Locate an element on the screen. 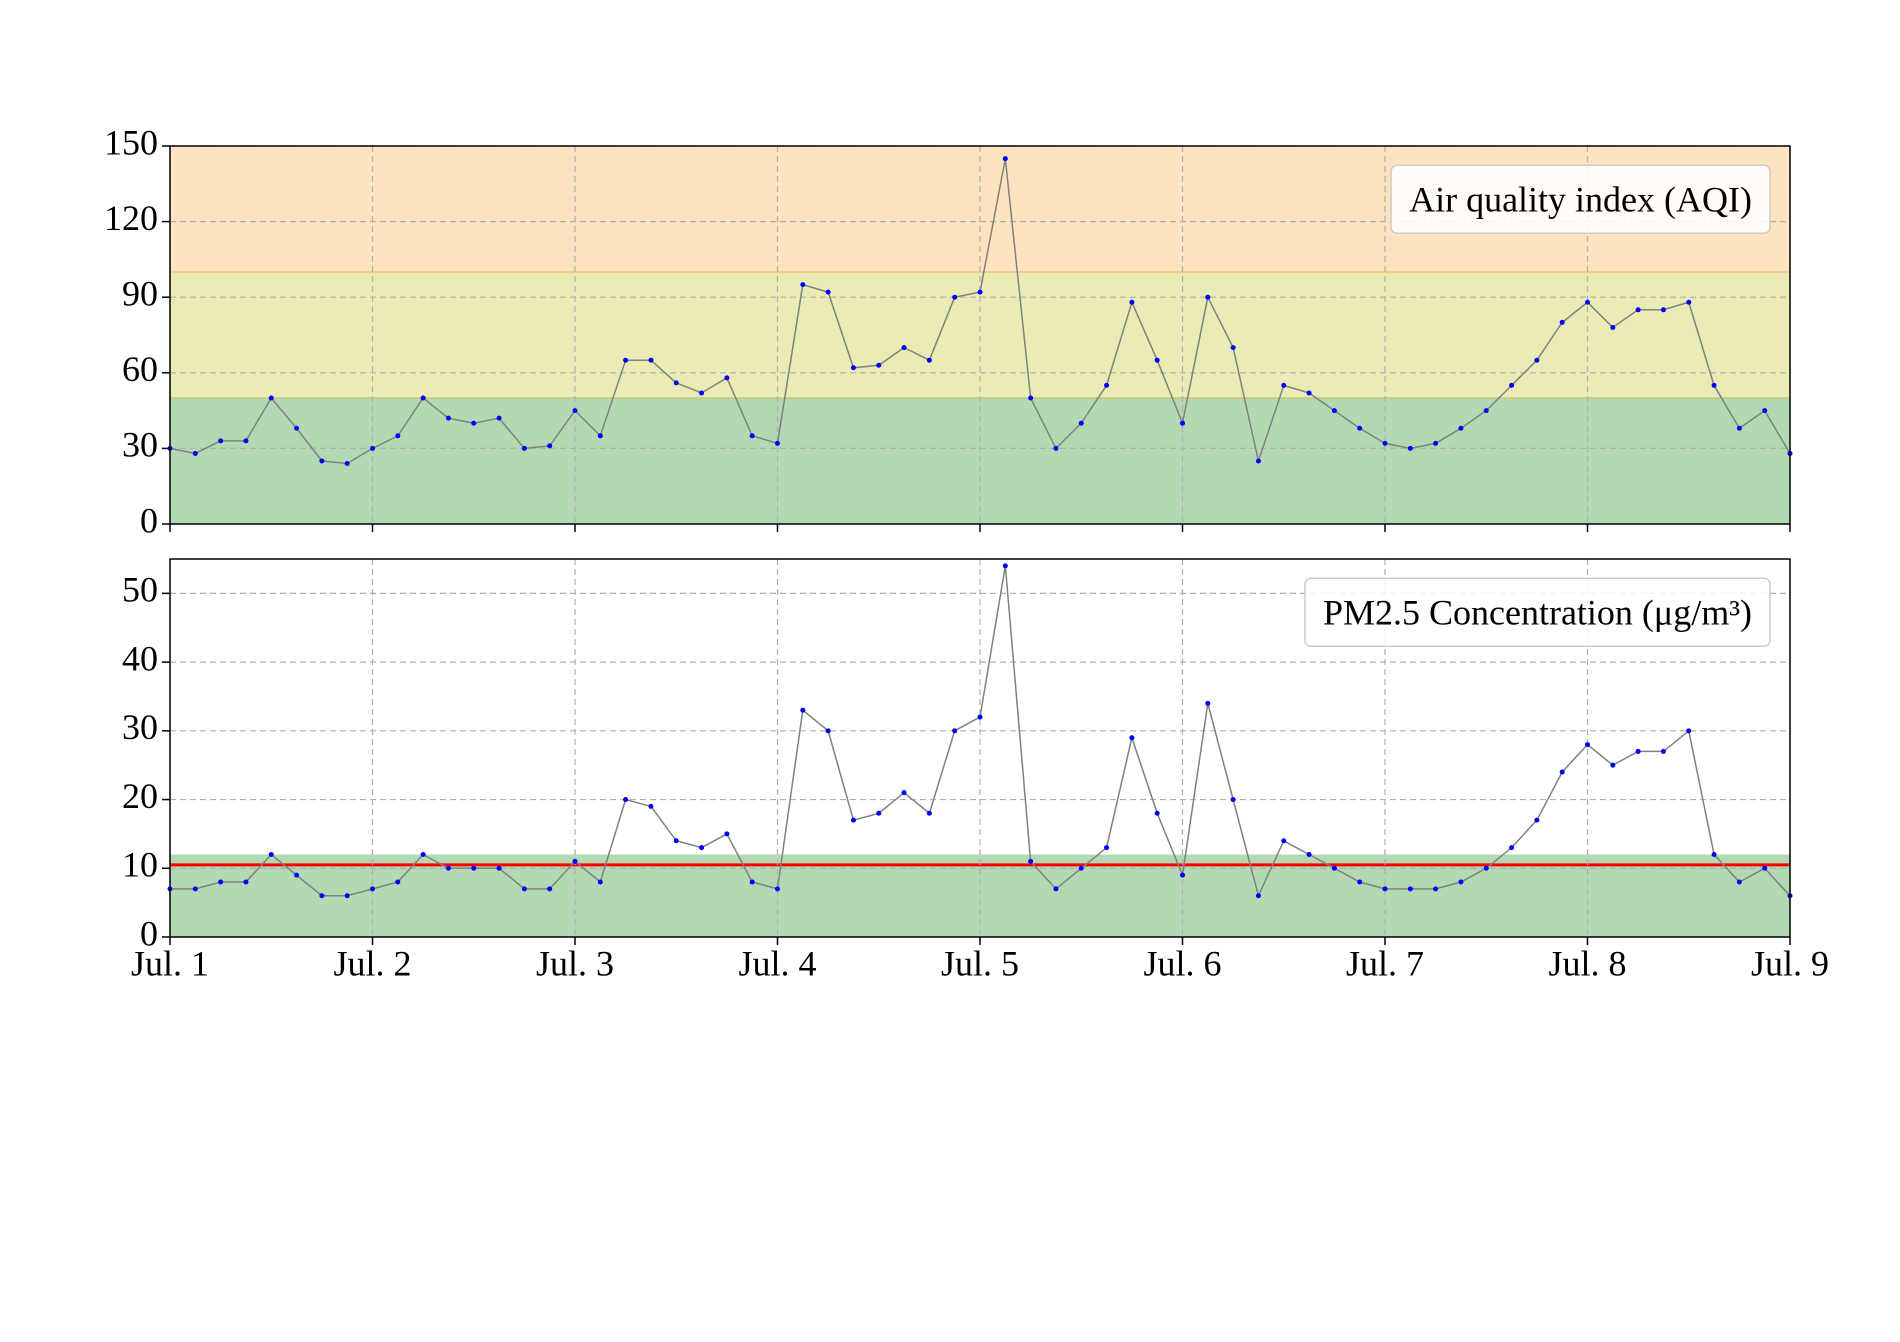  y-tick-label: 20 is located at coordinates (140, 796).